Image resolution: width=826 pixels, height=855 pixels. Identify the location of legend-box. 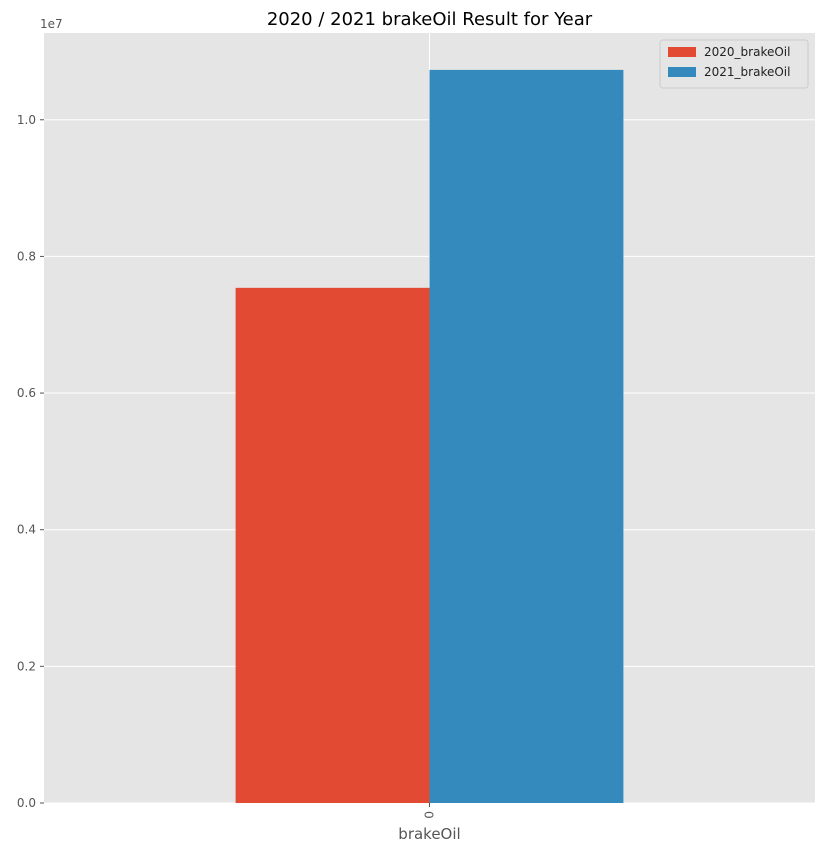
(734, 64).